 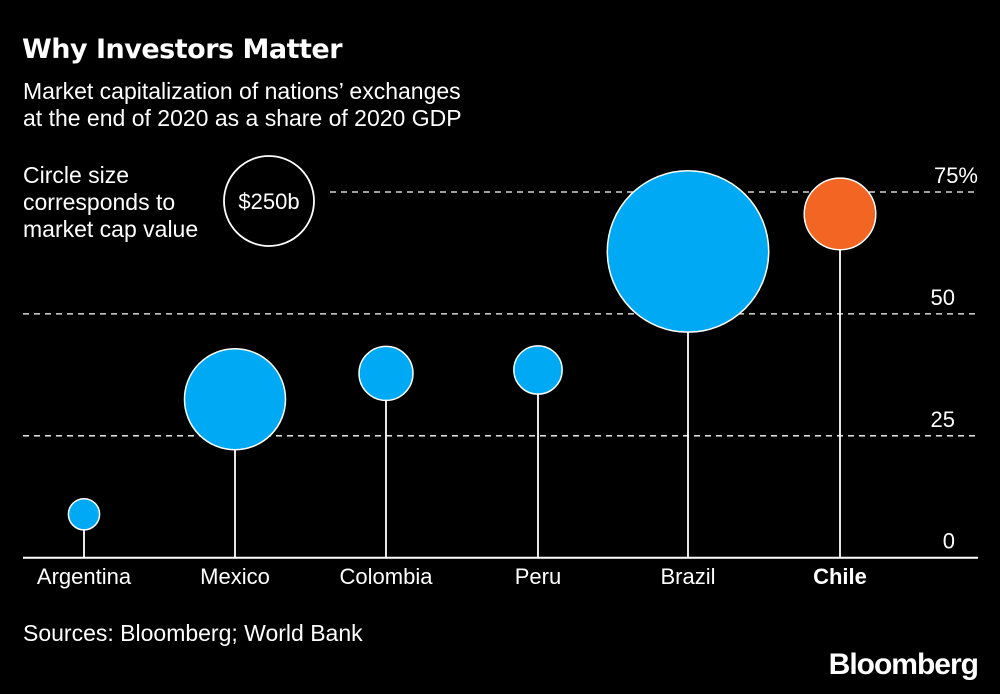 I want to click on y-tick-label: 0, so click(x=949, y=541).